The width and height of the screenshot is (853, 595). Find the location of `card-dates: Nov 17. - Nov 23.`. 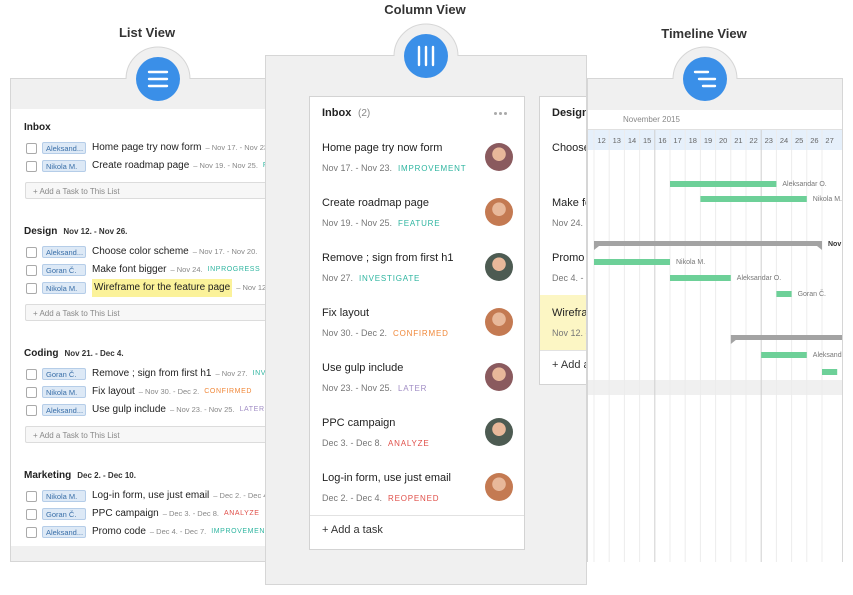

card-dates: Nov 17. - Nov 23. is located at coordinates (357, 168).